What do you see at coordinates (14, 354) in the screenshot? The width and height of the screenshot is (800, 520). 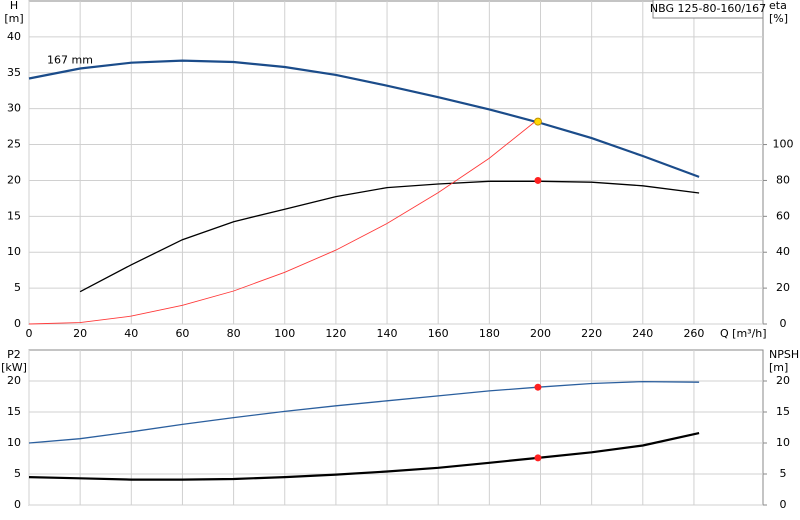 I see `y-axis-label: P2` at bounding box center [14, 354].